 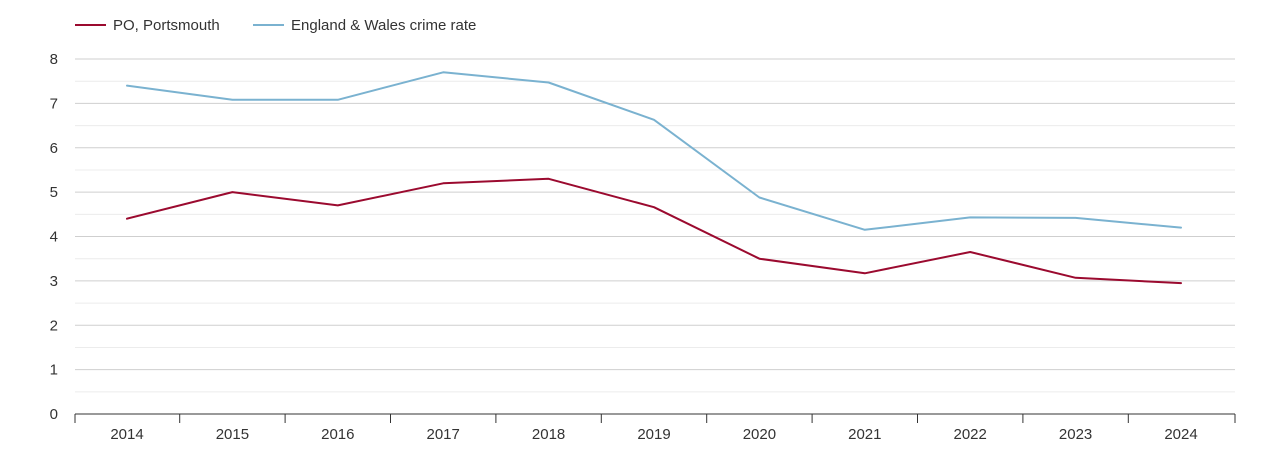 What do you see at coordinates (54, 414) in the screenshot?
I see `y-tick-label: 0` at bounding box center [54, 414].